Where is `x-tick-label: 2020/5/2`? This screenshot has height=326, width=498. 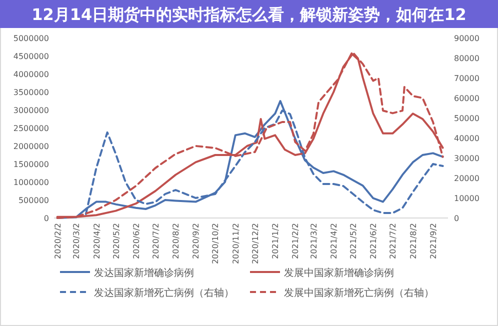 x-tick-label: 2020/5/2 is located at coordinates (116, 241).